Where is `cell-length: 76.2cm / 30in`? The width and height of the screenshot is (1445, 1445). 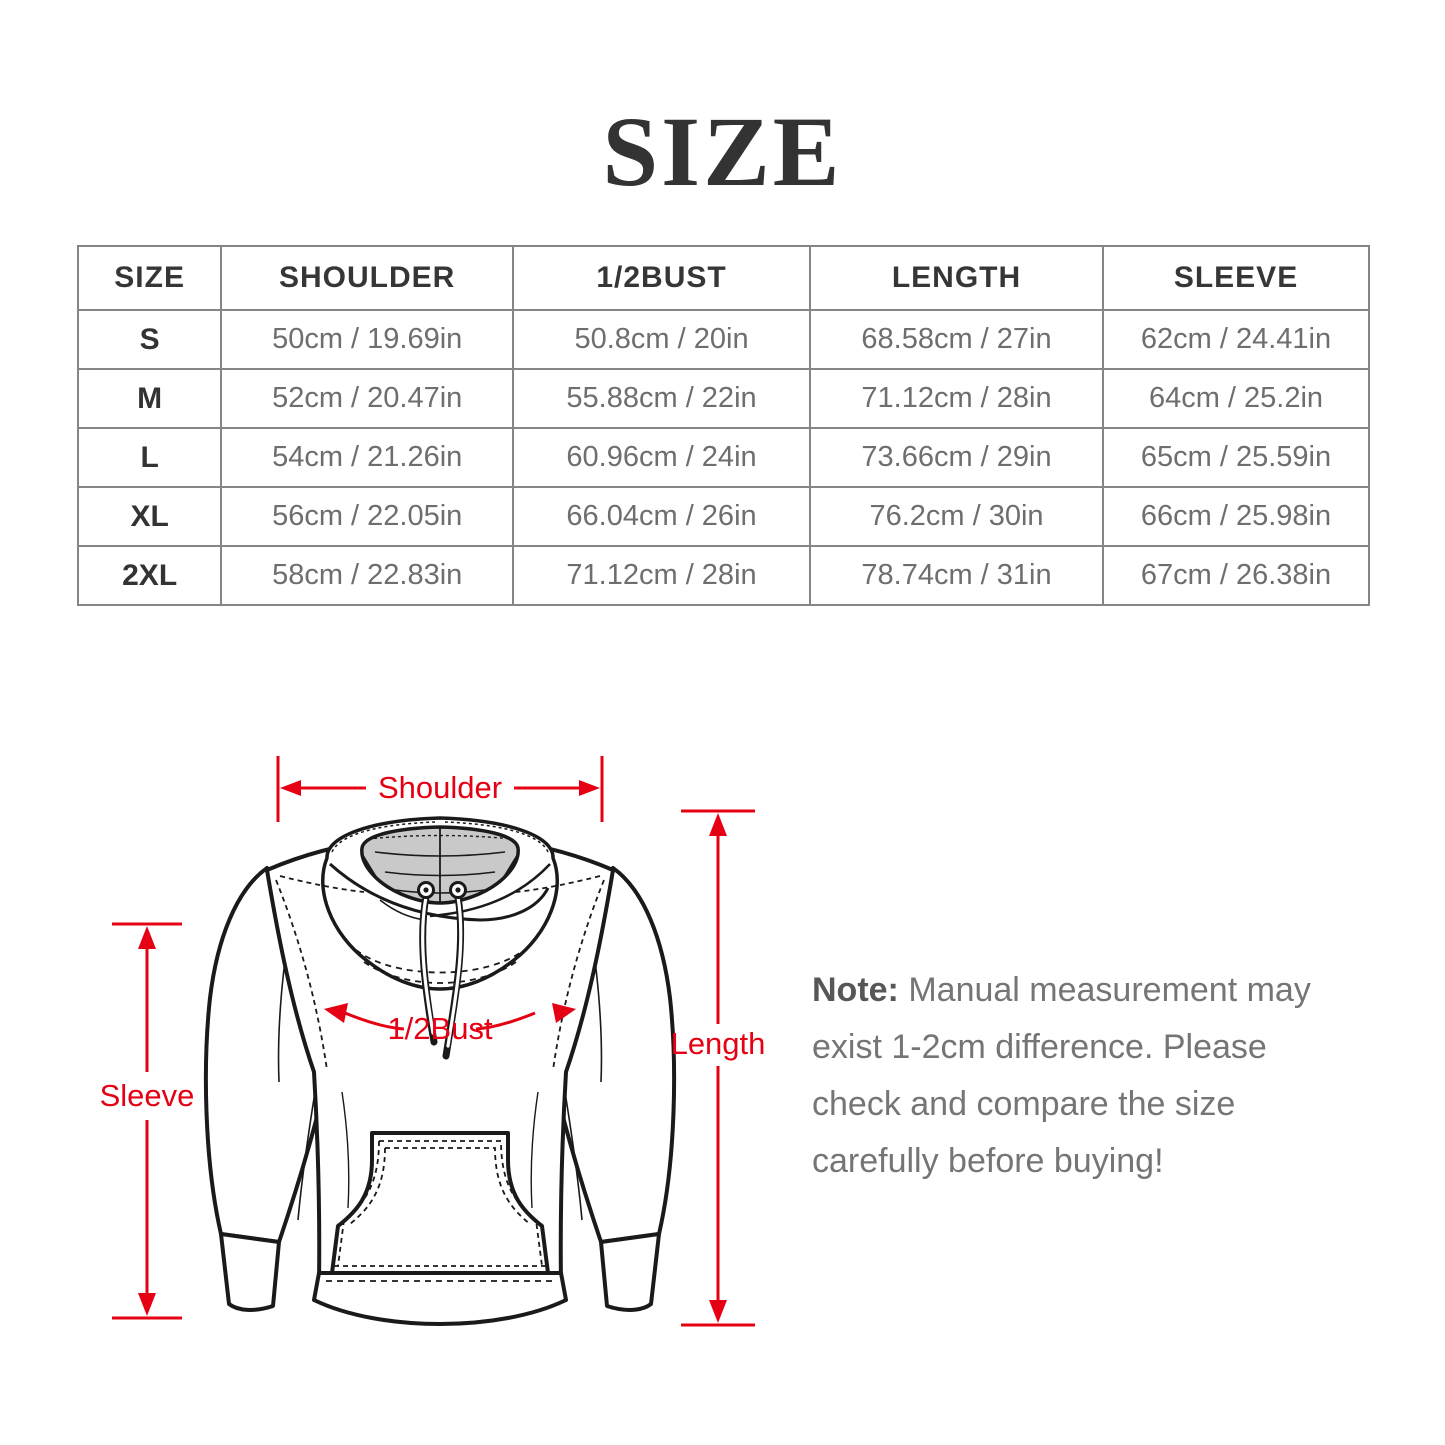 cell-length: 76.2cm / 30in is located at coordinates (956, 516).